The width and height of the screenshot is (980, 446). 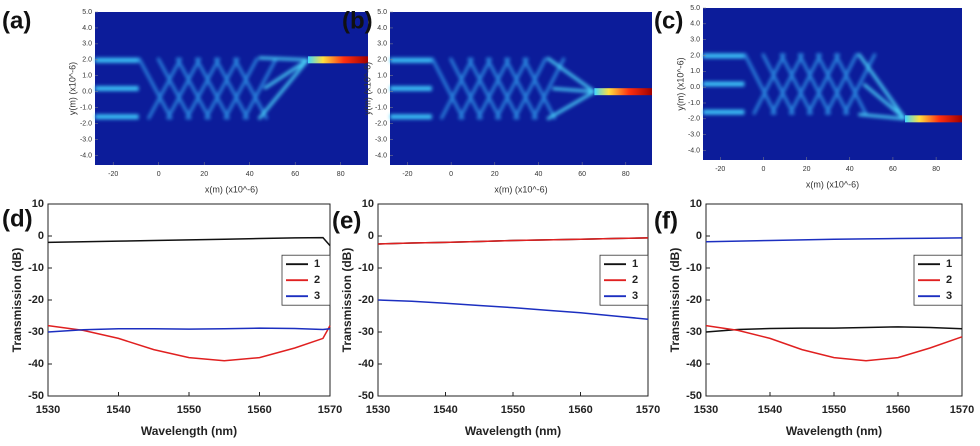 What do you see at coordinates (498, 88) in the screenshot?
I see `interference` at bounding box center [498, 88].